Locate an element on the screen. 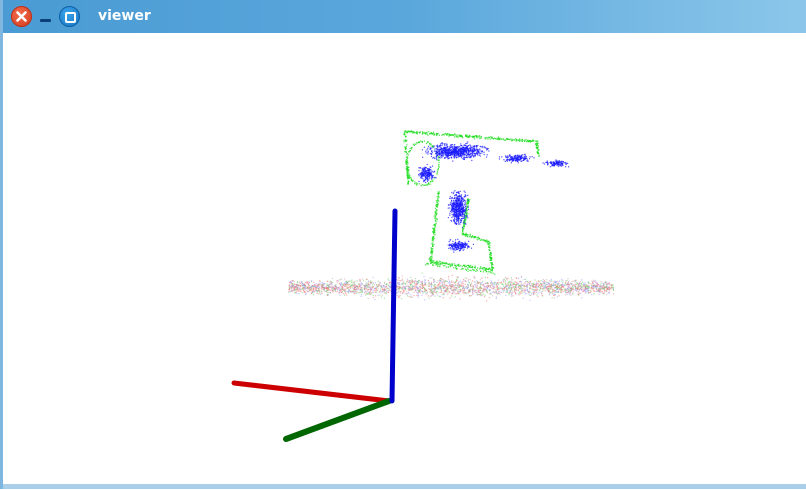 The width and height of the screenshot is (806, 490). close-icon is located at coordinates (21, 16).